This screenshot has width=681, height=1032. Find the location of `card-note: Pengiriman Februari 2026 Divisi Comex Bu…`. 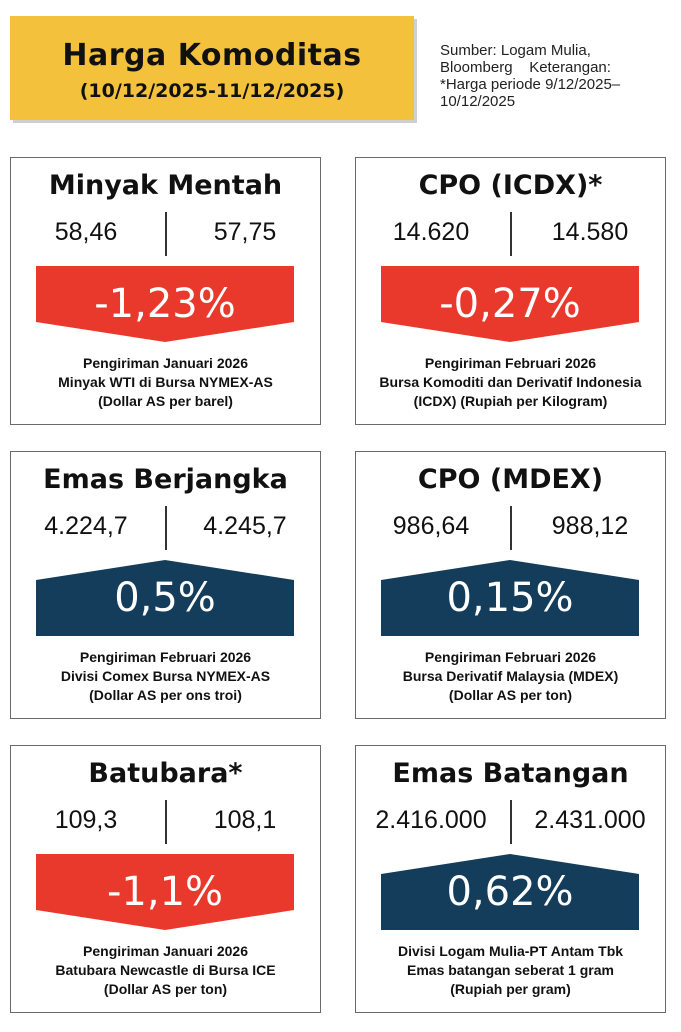

card-note: Pengiriman Februari 2026 Divisi Comex Bu… is located at coordinates (165, 676).